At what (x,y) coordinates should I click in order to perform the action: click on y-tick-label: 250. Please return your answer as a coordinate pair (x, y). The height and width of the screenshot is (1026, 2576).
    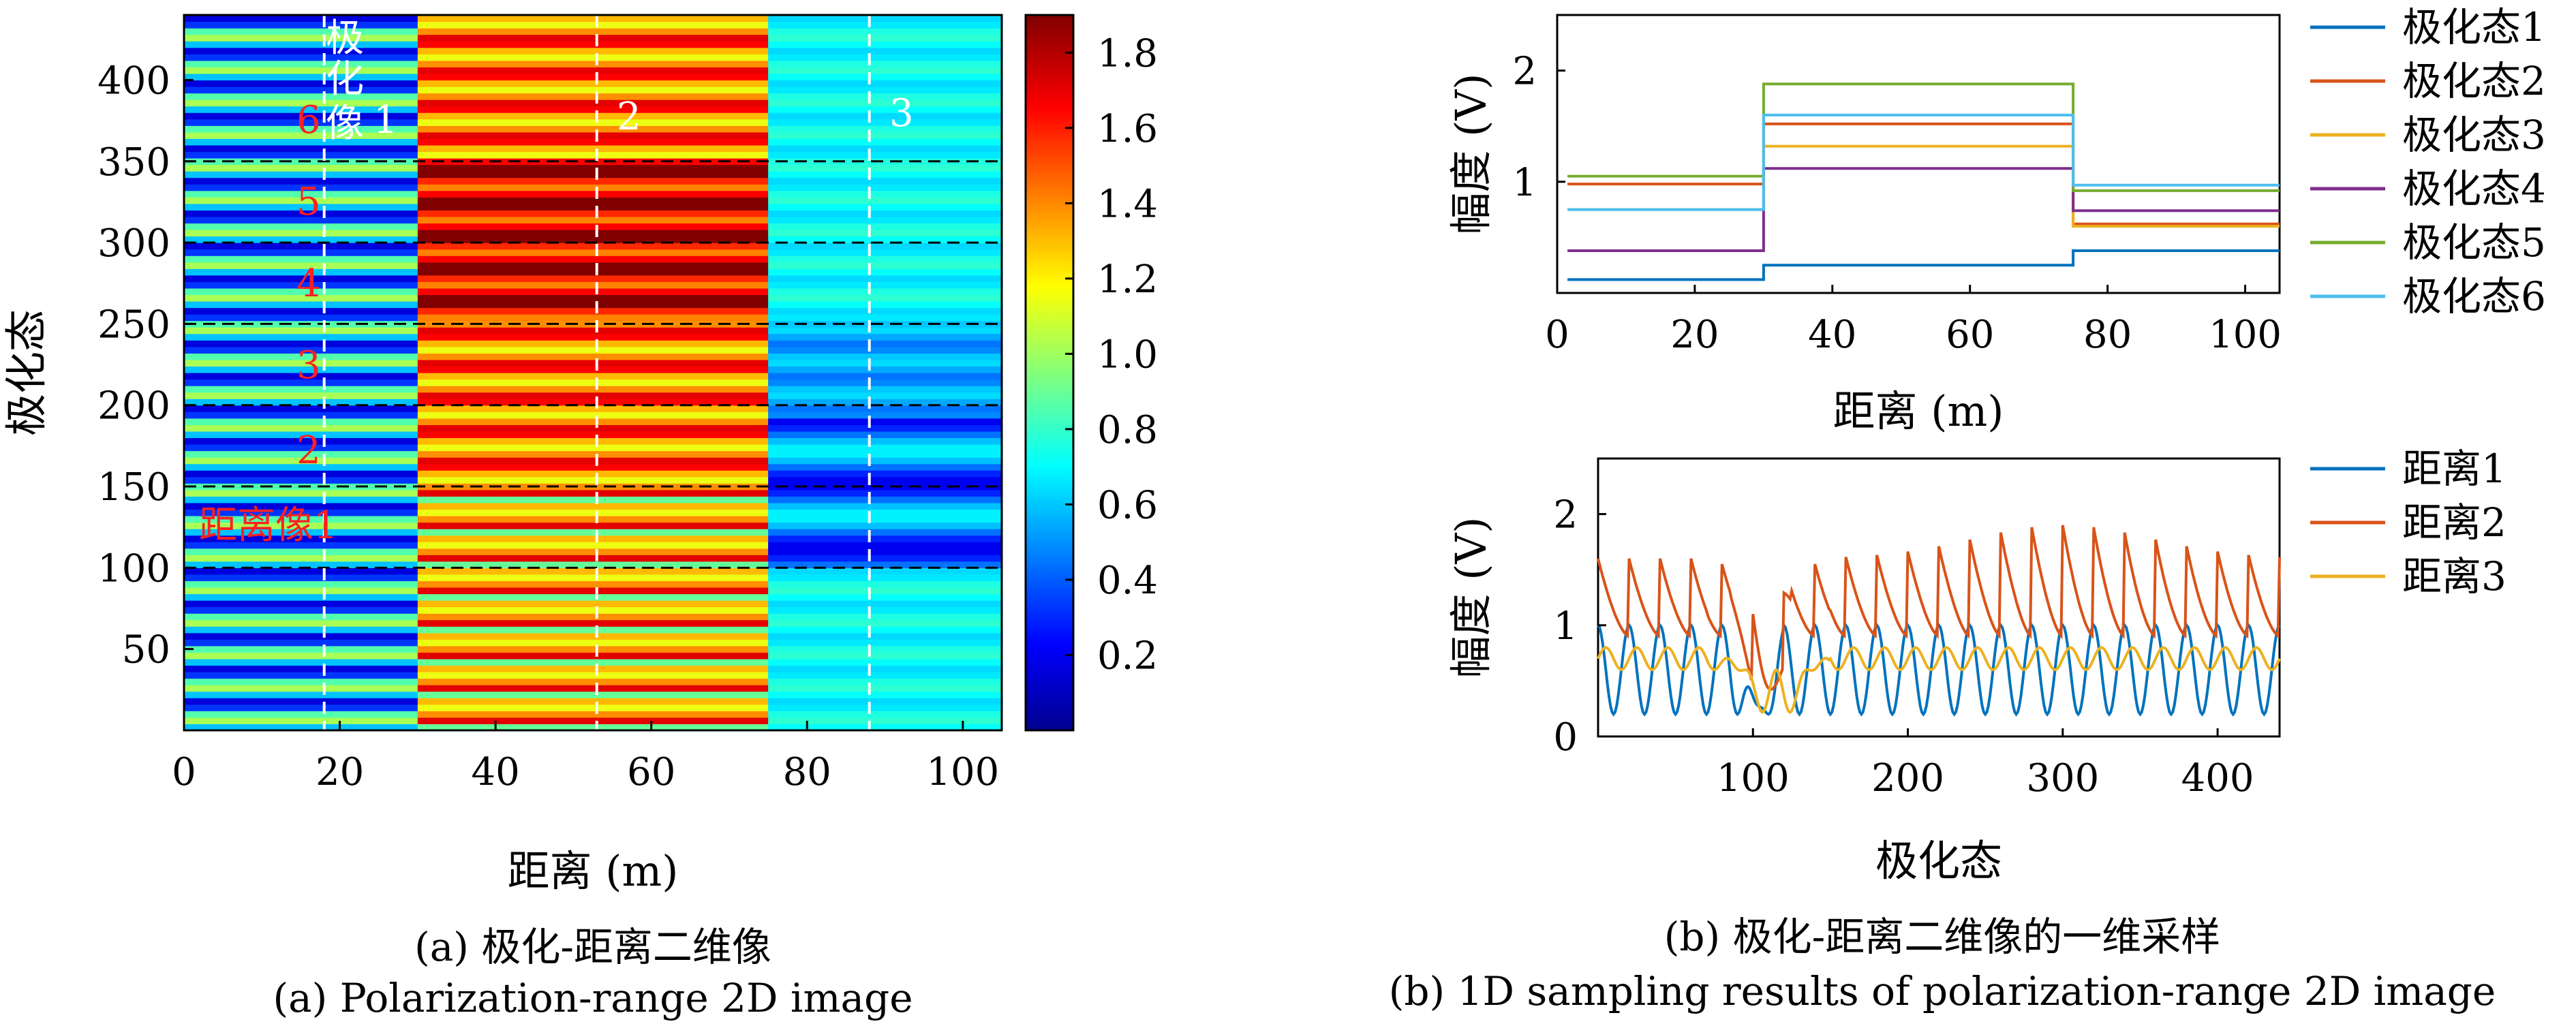
    Looking at the image, I should click on (133, 324).